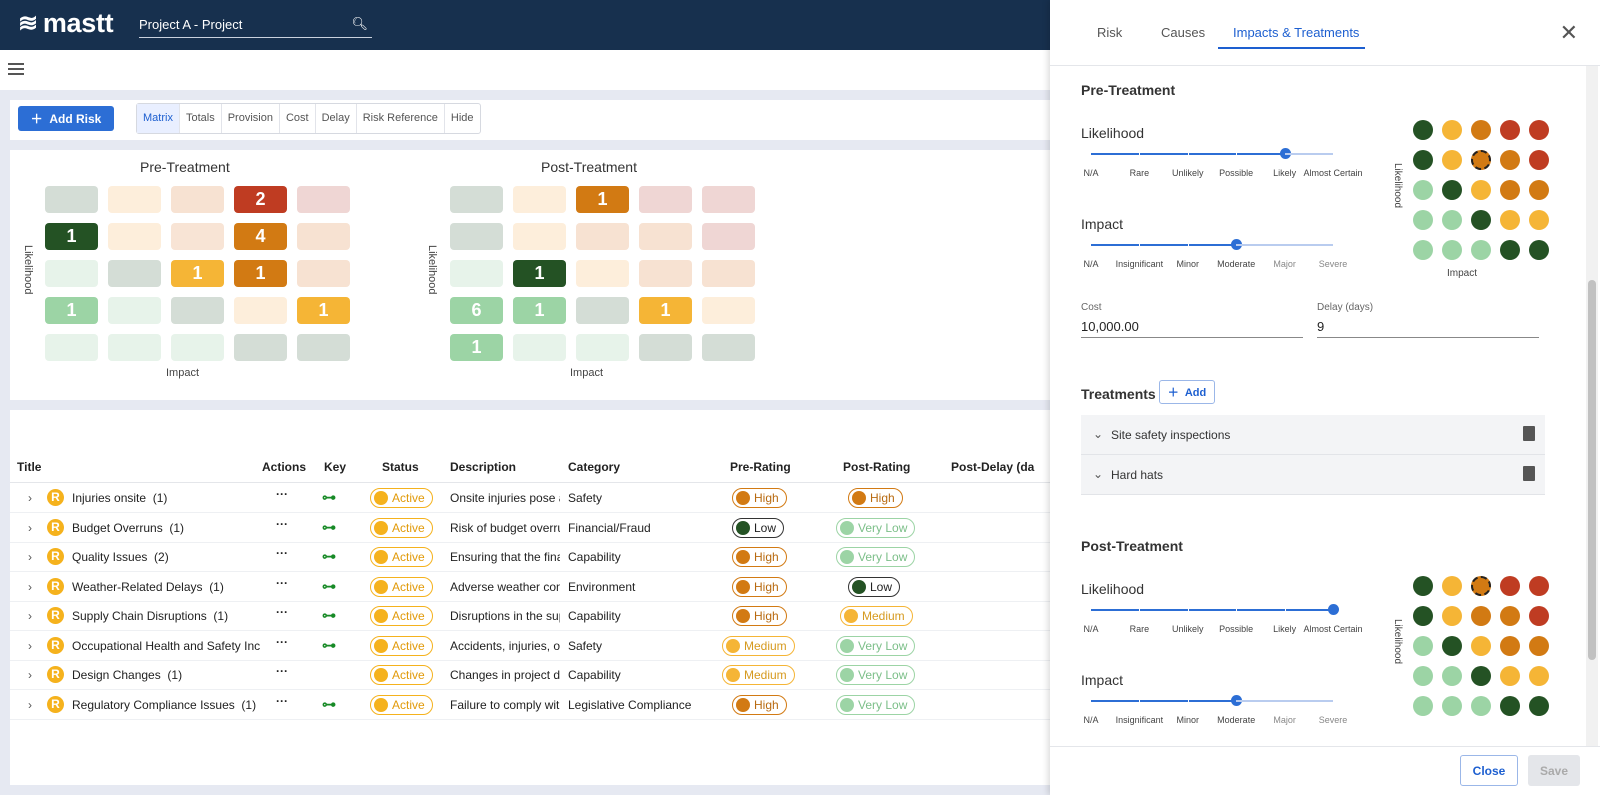  What do you see at coordinates (1188, 629) in the screenshot?
I see `slider-option-label: Unlikely` at bounding box center [1188, 629].